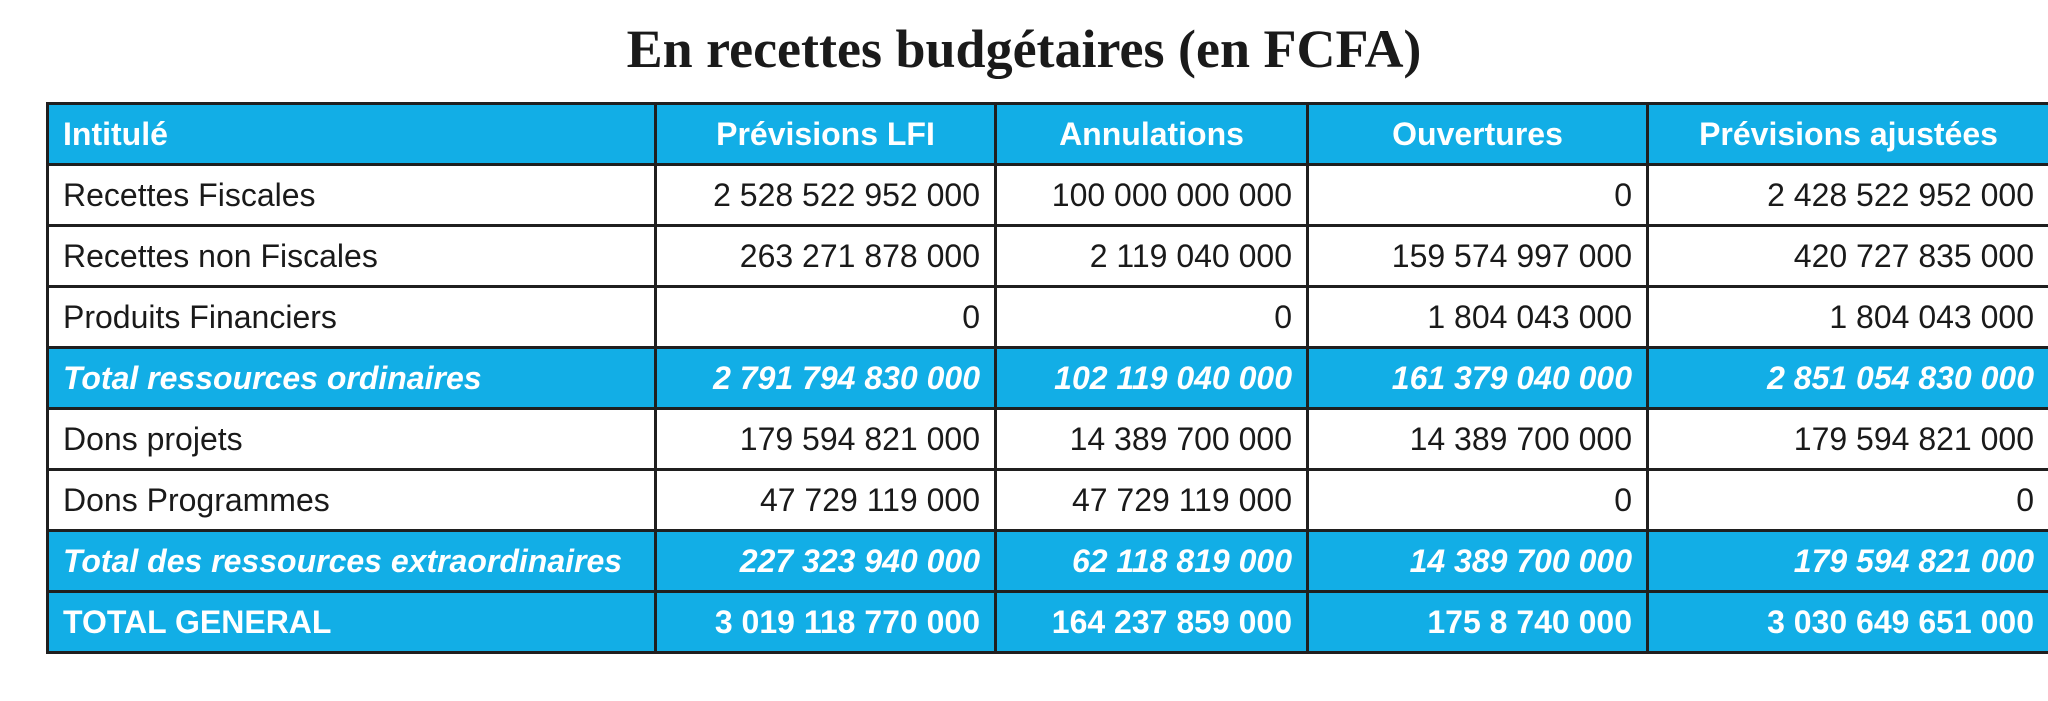  I want to click on cell-annulations: 0, so click(1151, 317).